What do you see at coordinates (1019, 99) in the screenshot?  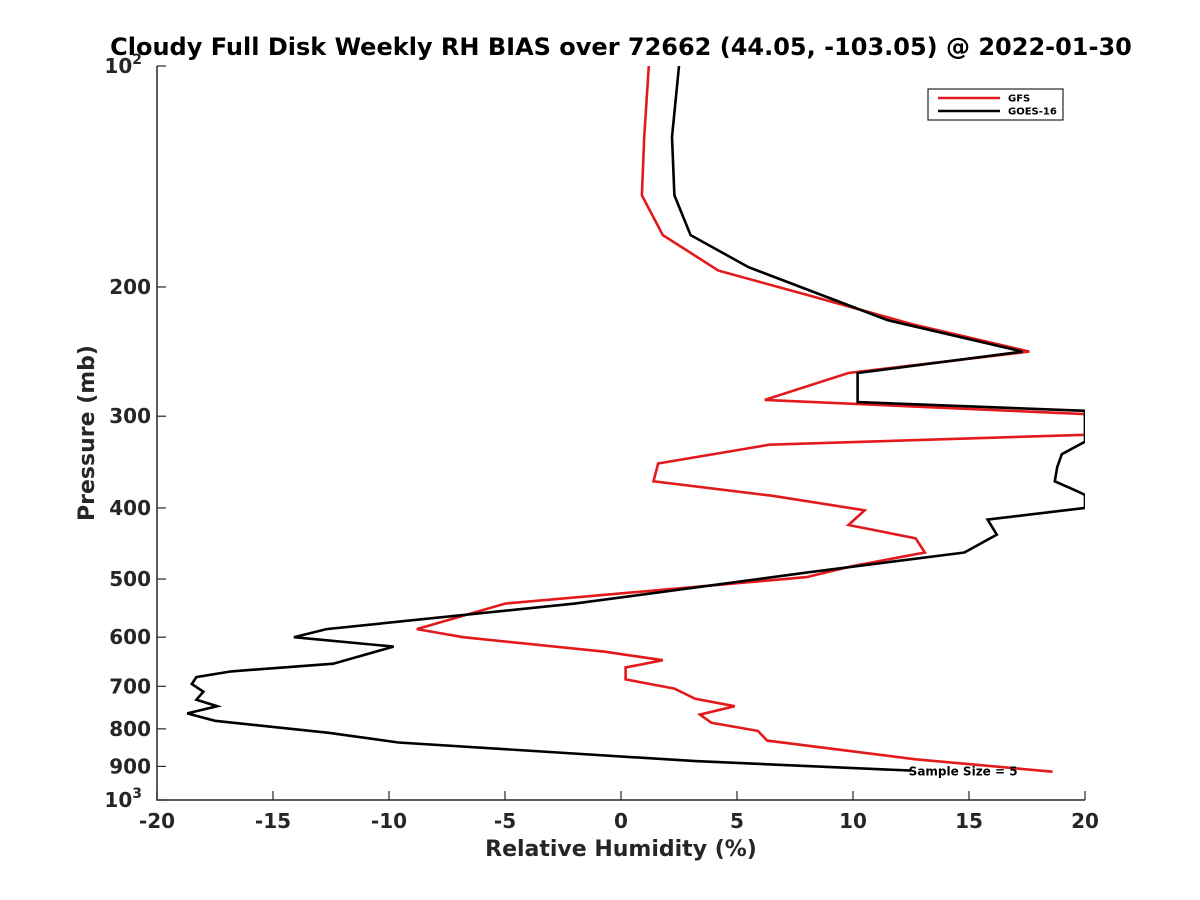 I see `legend-label: GFS` at bounding box center [1019, 99].